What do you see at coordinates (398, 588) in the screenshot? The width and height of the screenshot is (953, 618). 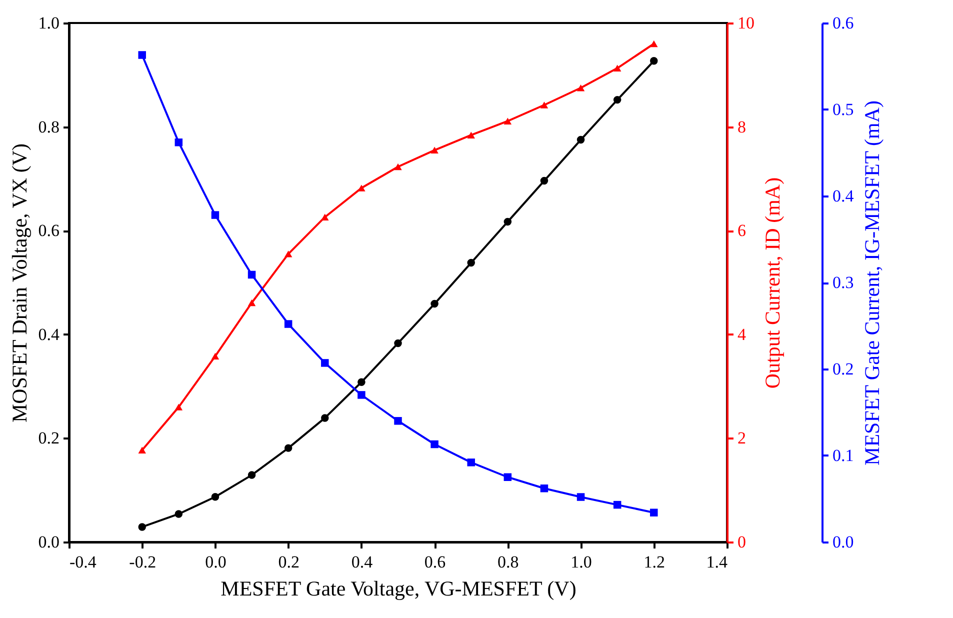 I see `x-axis-title: MESFET Gate Voltage, VG-MESFET (V)` at bounding box center [398, 588].